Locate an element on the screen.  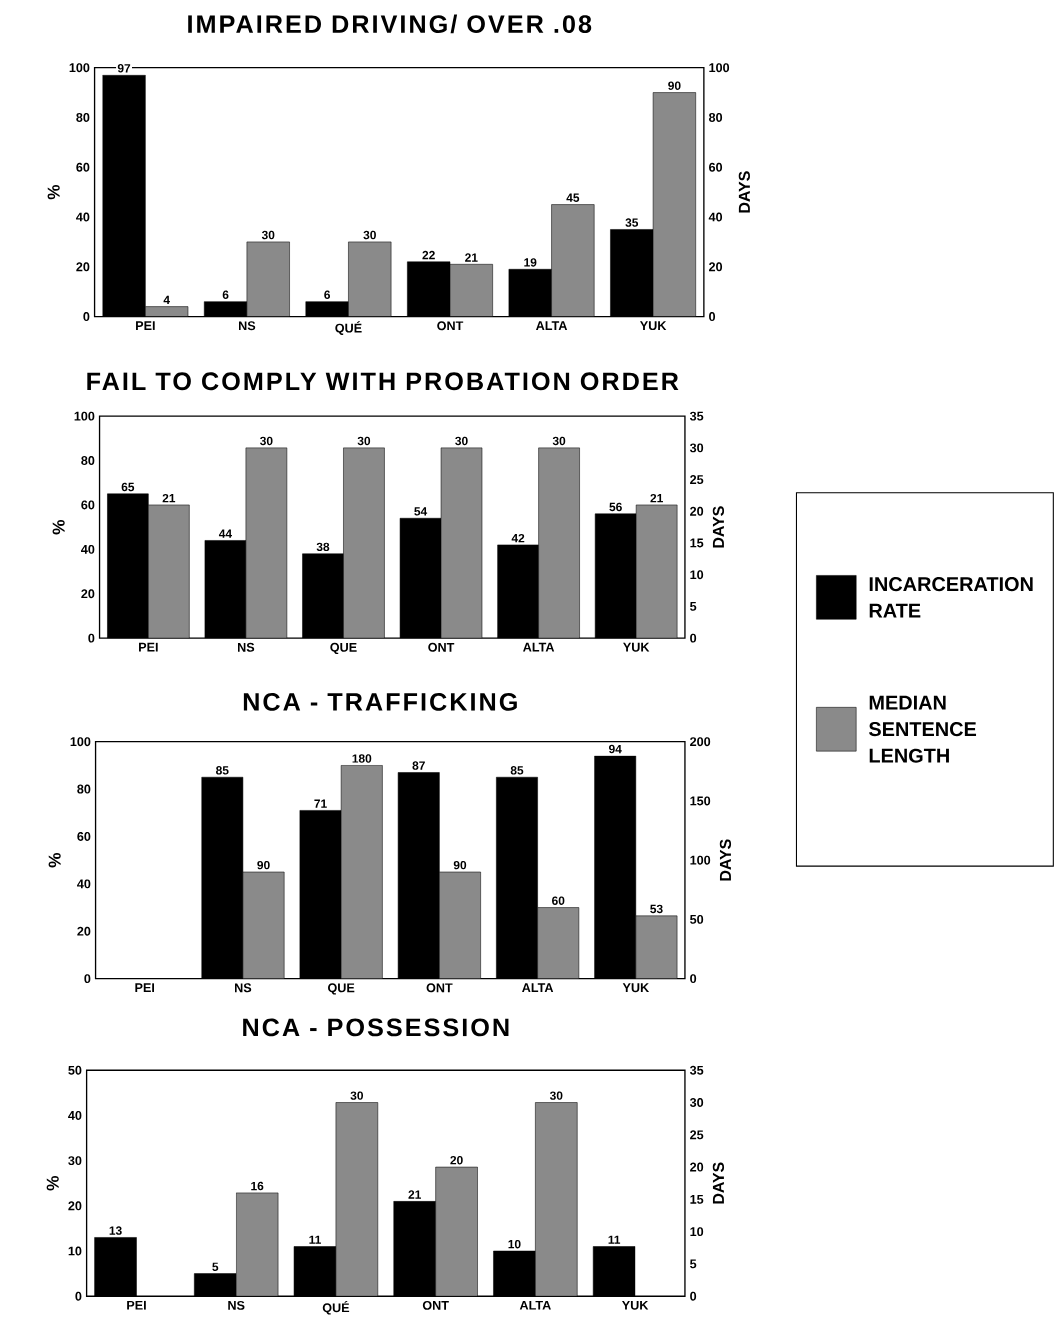
y-tick-label: 30 is located at coordinates (75, 1161).